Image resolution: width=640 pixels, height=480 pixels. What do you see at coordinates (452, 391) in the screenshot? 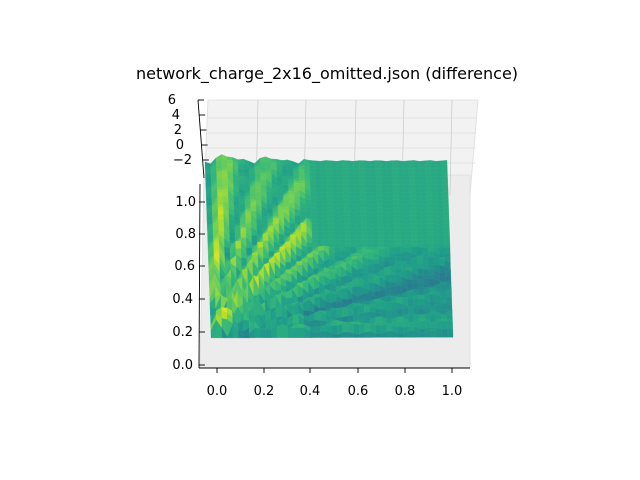
I see `x-tick-label: 1.0` at bounding box center [452, 391].